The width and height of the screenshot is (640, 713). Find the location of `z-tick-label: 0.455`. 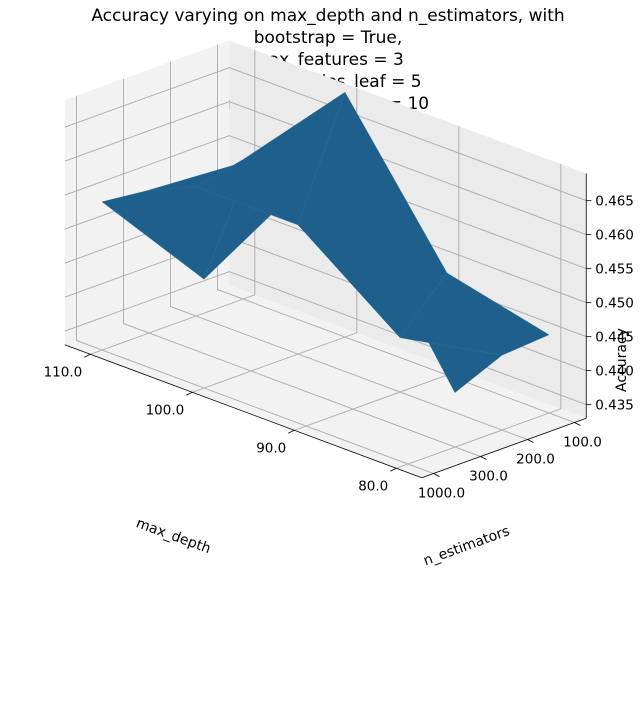

z-tick-label: 0.455 is located at coordinates (614, 270).